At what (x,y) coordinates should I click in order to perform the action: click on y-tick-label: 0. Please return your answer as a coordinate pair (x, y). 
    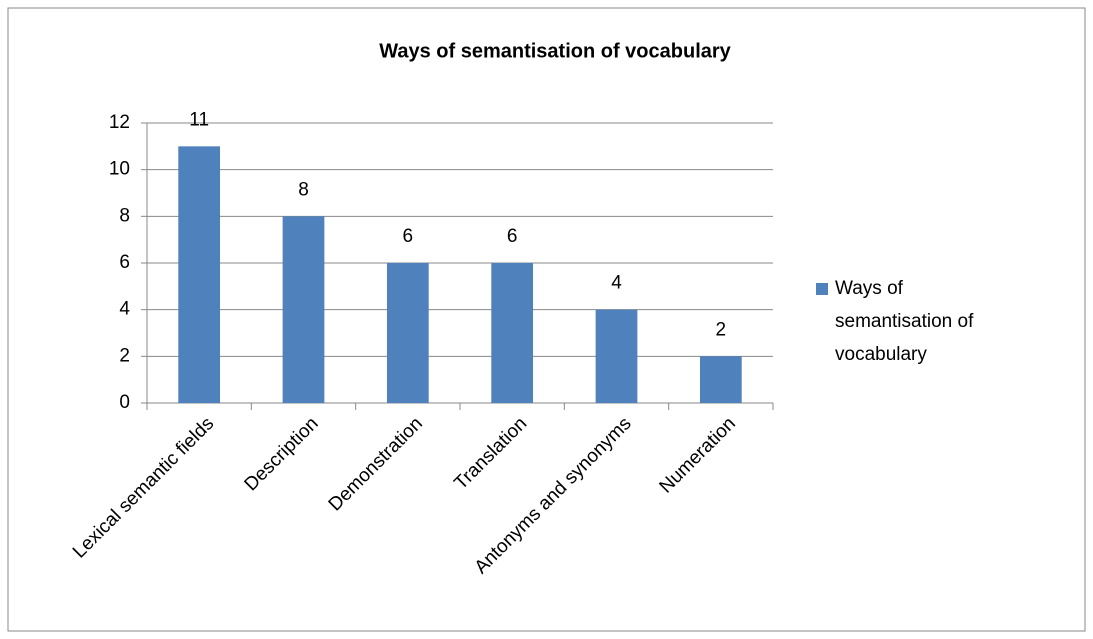
    Looking at the image, I should click on (124, 402).